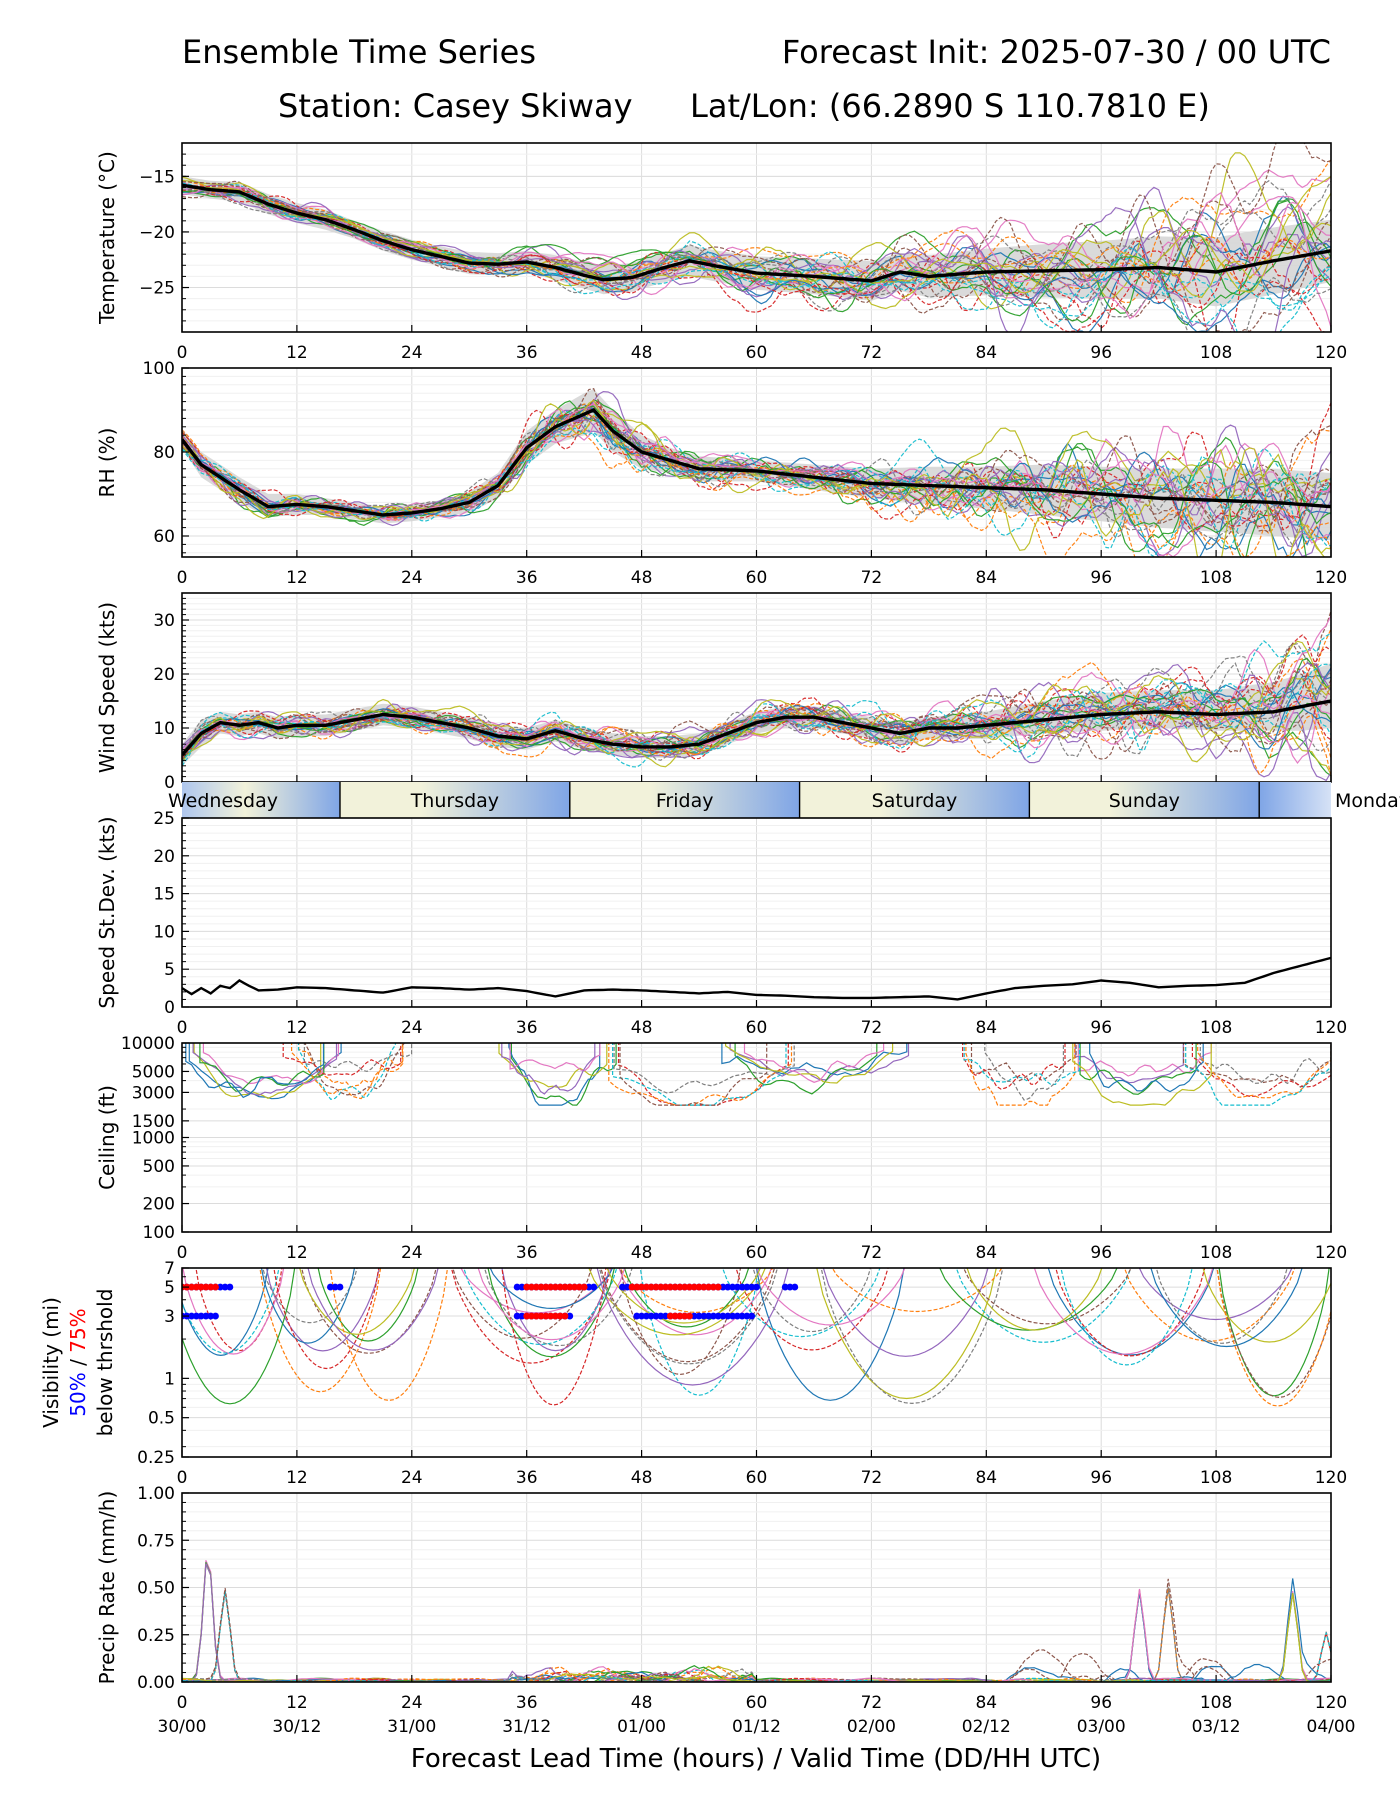 Image resolution: width=1400 pixels, height=1800 pixels. I want to click on precip-ytick-label: 1.00, so click(156, 1494).